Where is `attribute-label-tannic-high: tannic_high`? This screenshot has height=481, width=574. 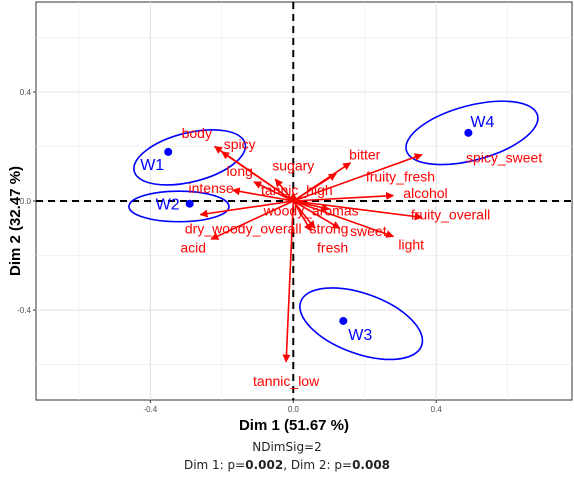 attribute-label-tannic-high: tannic_high is located at coordinates (297, 190).